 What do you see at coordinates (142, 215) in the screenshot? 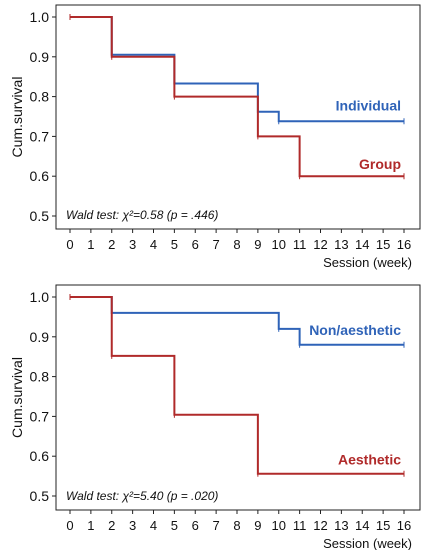
I see `wald-test-annotation: Wald test: χ²=0.58 (p = .446)` at bounding box center [142, 215].